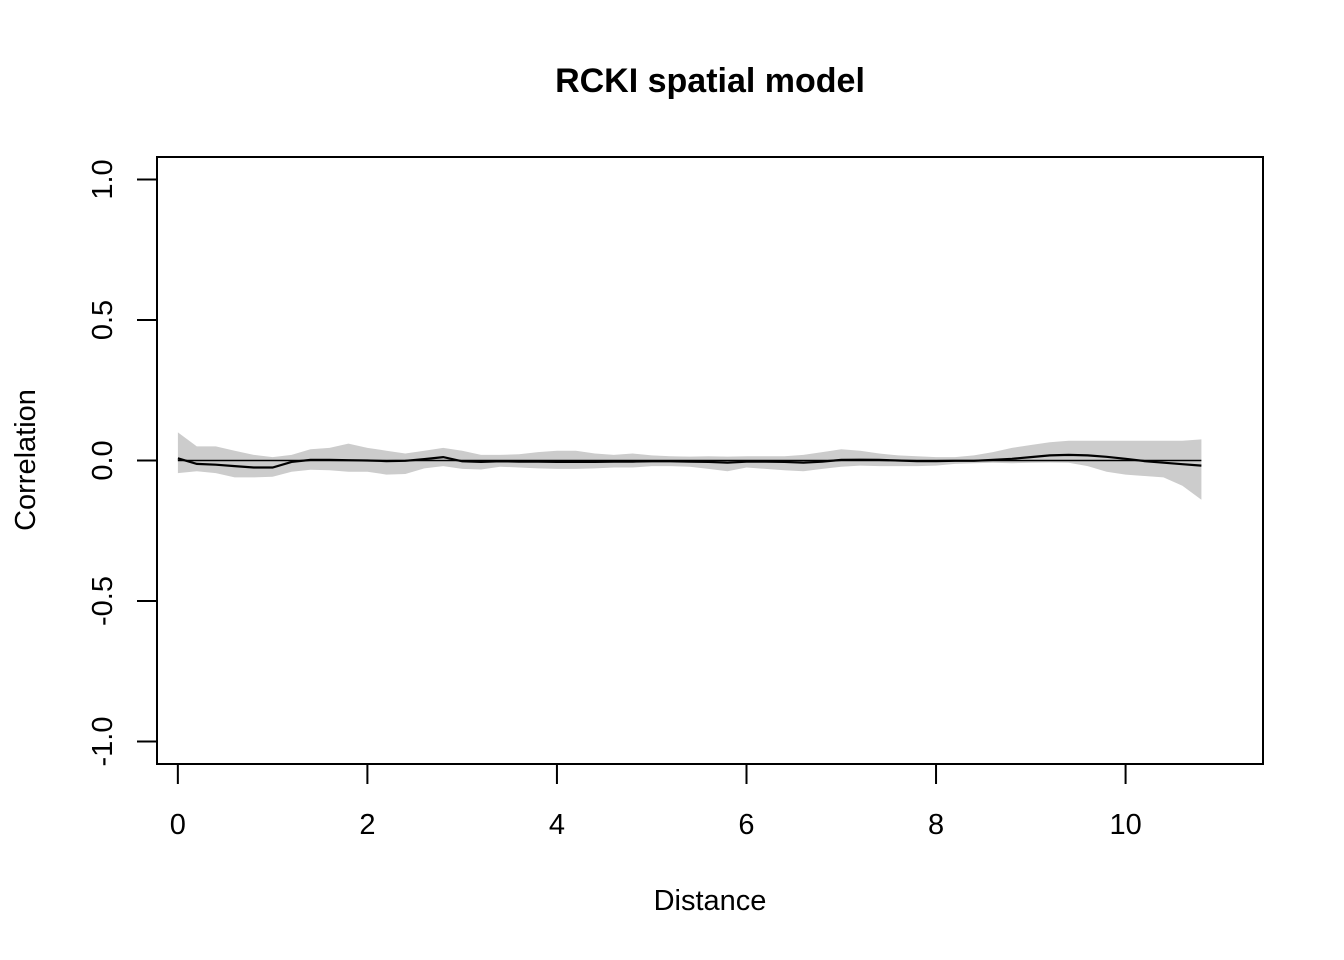  I want to click on y-tick-label: 0.5, so click(103, 320).